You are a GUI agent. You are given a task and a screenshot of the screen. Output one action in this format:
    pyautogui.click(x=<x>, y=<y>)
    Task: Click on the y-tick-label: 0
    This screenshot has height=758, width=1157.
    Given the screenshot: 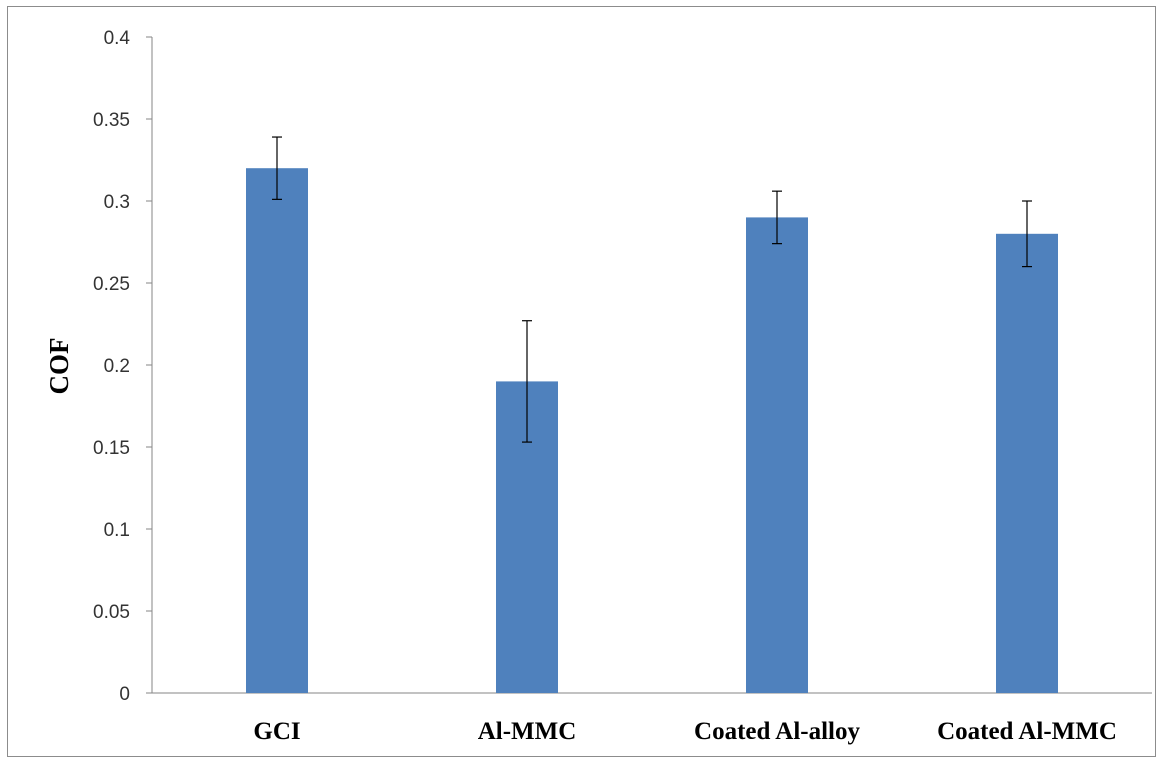 What is the action you would take?
    pyautogui.click(x=124, y=694)
    